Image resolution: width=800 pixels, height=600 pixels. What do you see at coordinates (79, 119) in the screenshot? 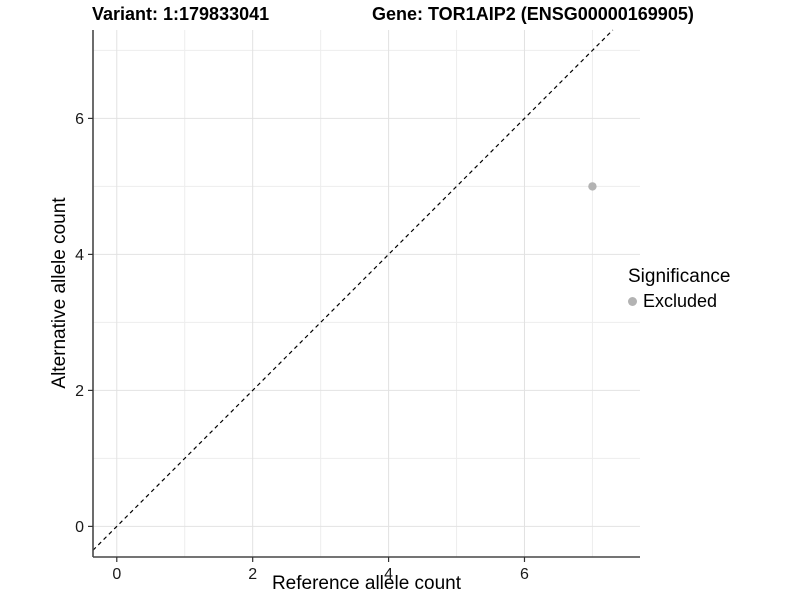
I see `y-tick-label: 6` at bounding box center [79, 119].